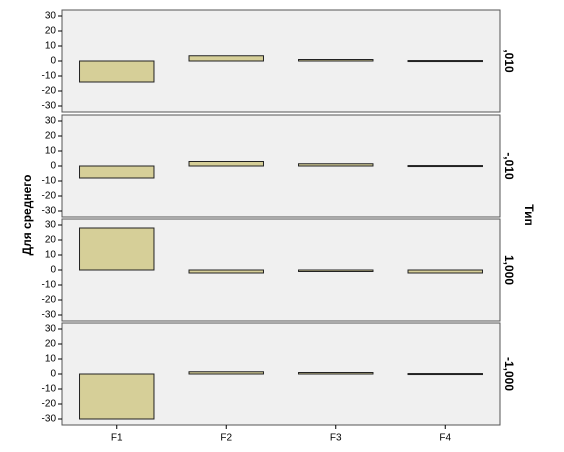 Image resolution: width=564 pixels, height=452 pixels. Describe the element at coordinates (117, 438) in the screenshot. I see `x-tick-label: F1` at that location.